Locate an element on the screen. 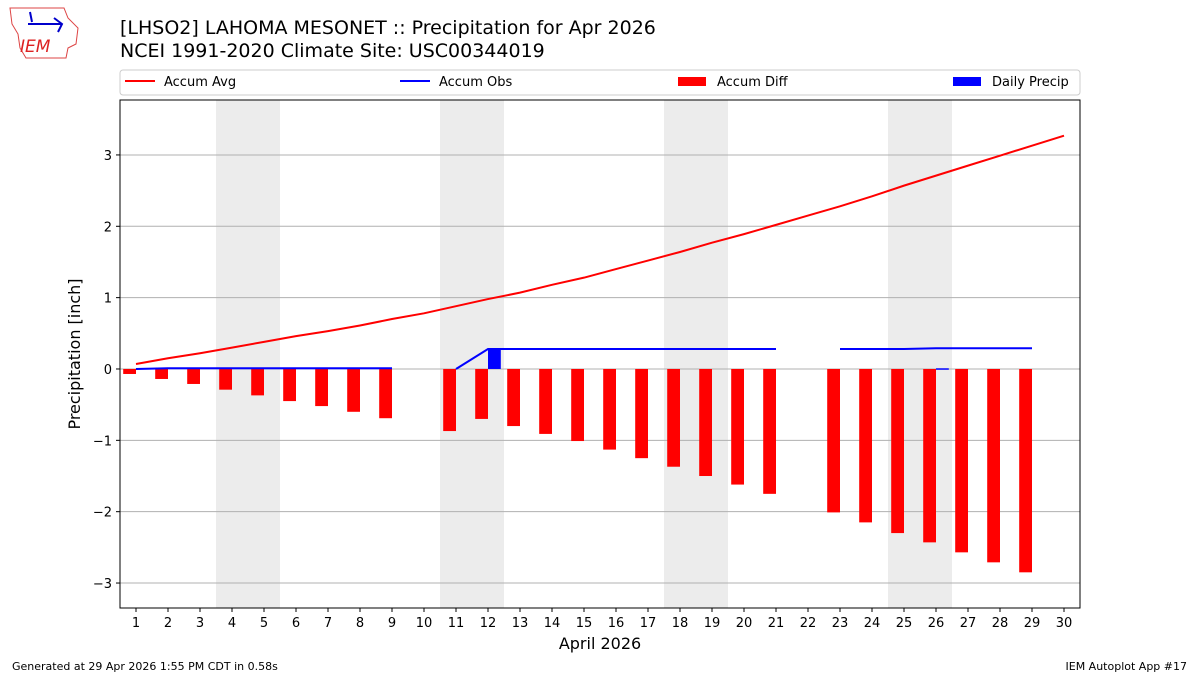 Image resolution: width=1200 pixels, height=675 pixels. x-tick-label: 18 is located at coordinates (680, 623).